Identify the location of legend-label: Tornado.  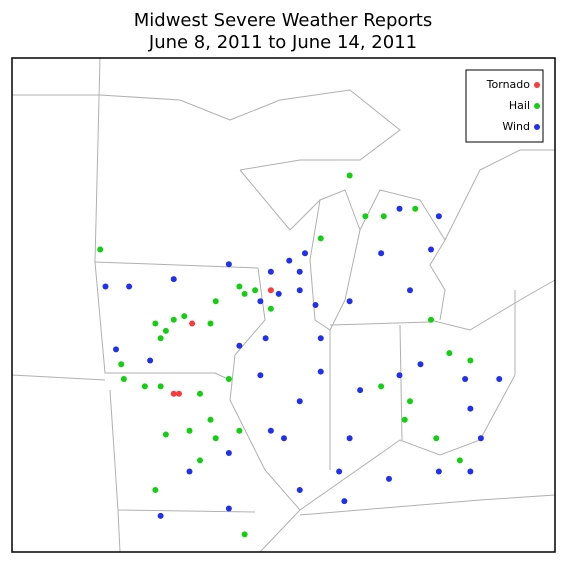
(508, 84).